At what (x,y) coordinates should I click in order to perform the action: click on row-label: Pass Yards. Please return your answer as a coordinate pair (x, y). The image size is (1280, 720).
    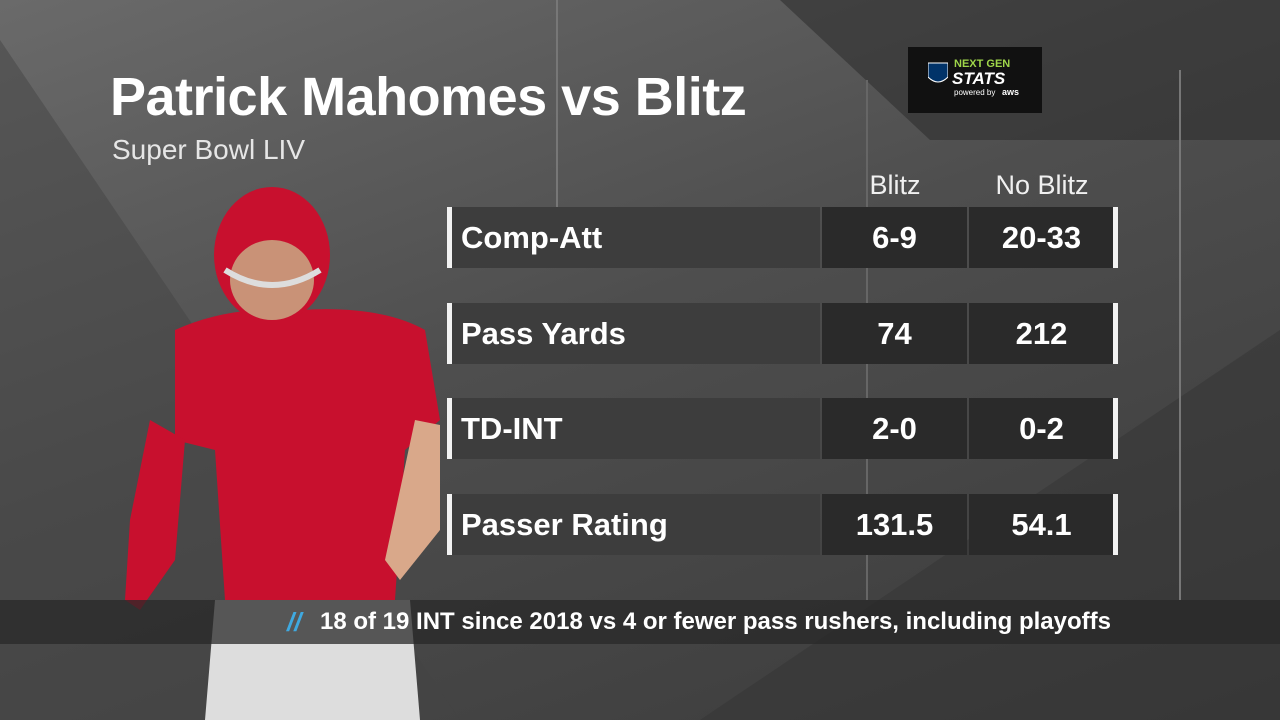
    Looking at the image, I should click on (633, 333).